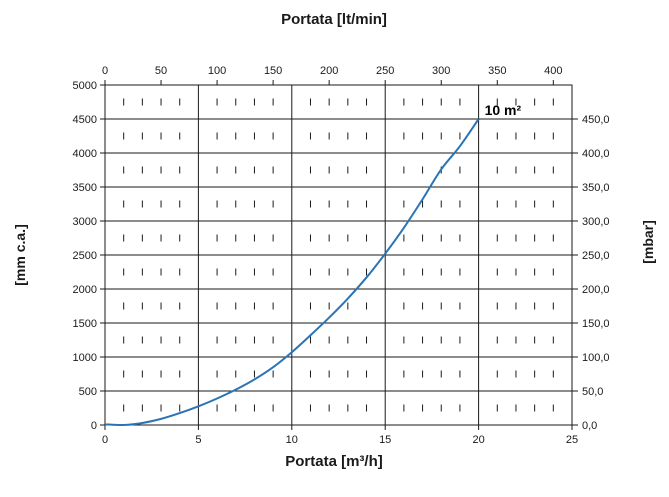 This screenshot has height=497, width=669. I want to click on x-top-tick-label: 350, so click(497, 71).